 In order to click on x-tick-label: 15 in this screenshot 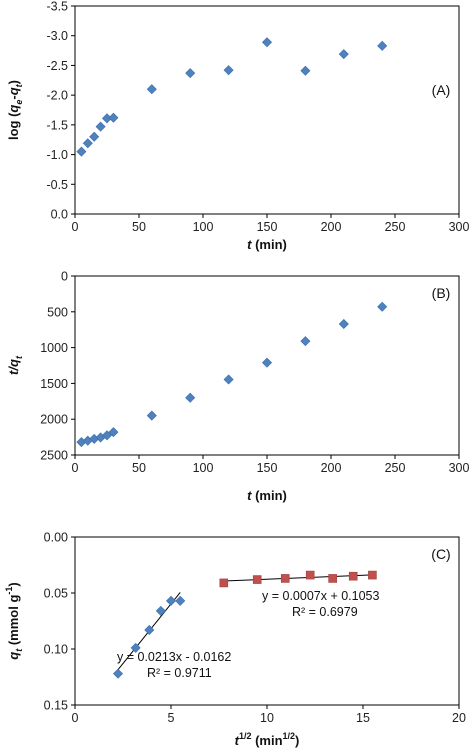, I will do `click(363, 718)`.